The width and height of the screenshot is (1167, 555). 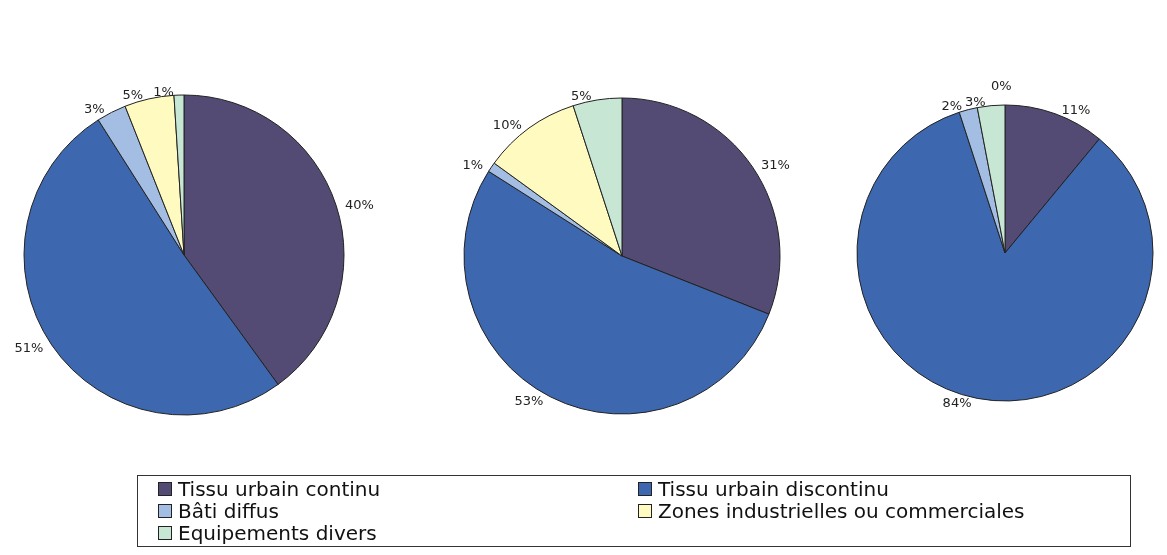 What do you see at coordinates (359, 204) in the screenshot?
I see `data-label: 40%` at bounding box center [359, 204].